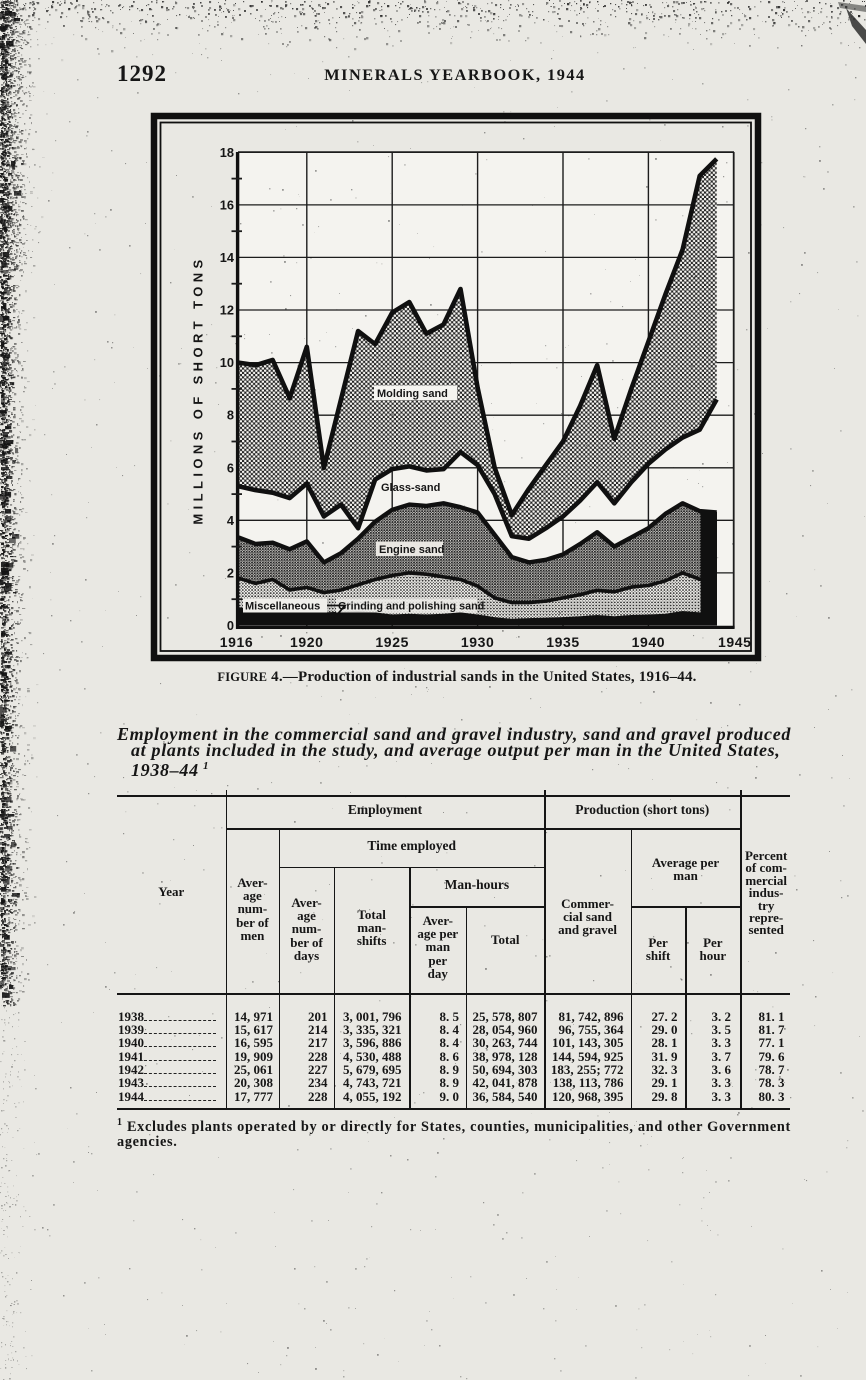 This screenshot has width=866, height=1380. What do you see at coordinates (478, 642) in the screenshot?
I see `svg-text: 1930` at bounding box center [478, 642].